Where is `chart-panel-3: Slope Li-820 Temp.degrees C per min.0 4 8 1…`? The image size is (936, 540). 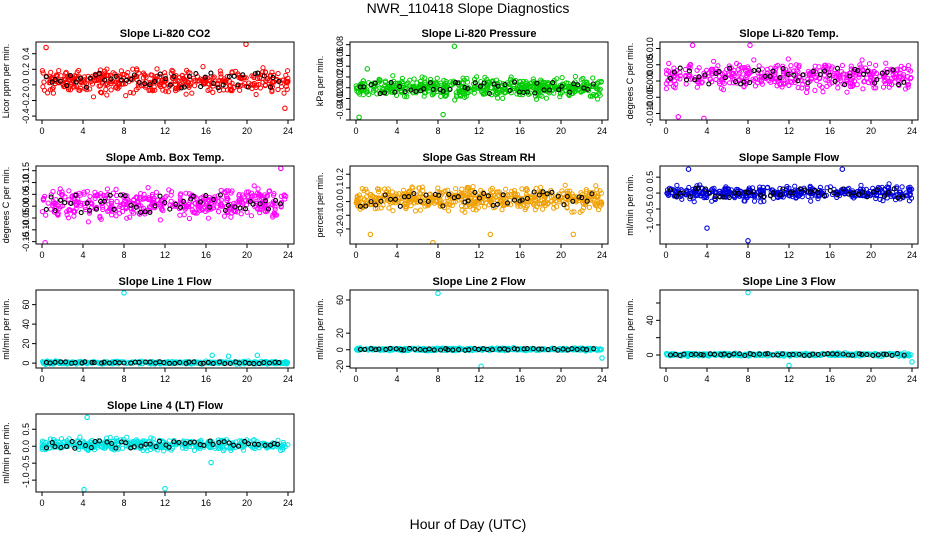 chart-panel-3: Slope Li-820 Temp.degrees C per min.0 4 8 1… is located at coordinates (772, 82).